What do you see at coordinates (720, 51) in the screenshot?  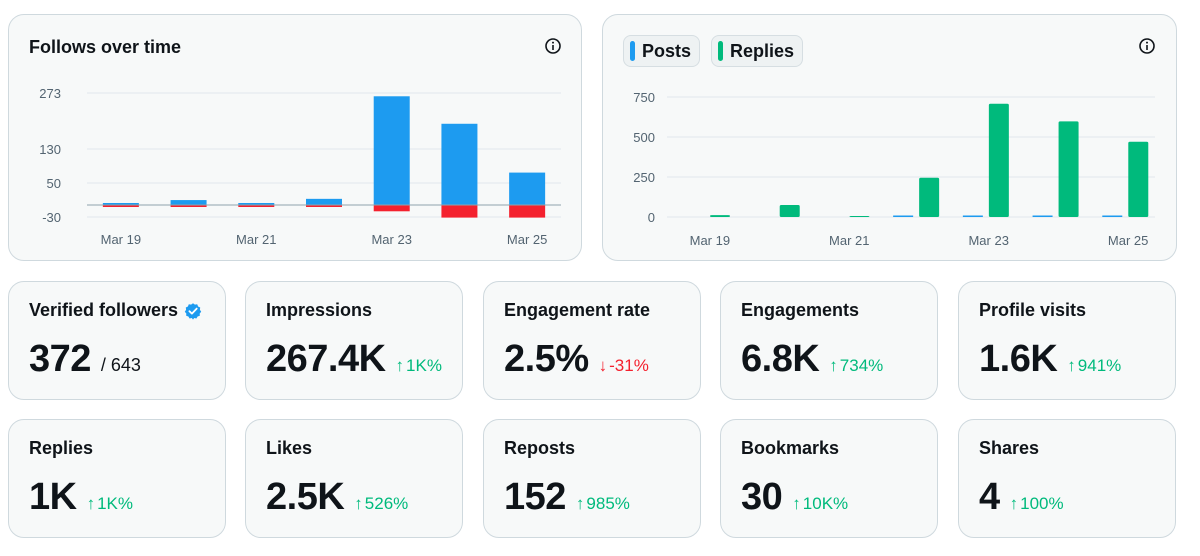 I see `replies-swatch` at bounding box center [720, 51].